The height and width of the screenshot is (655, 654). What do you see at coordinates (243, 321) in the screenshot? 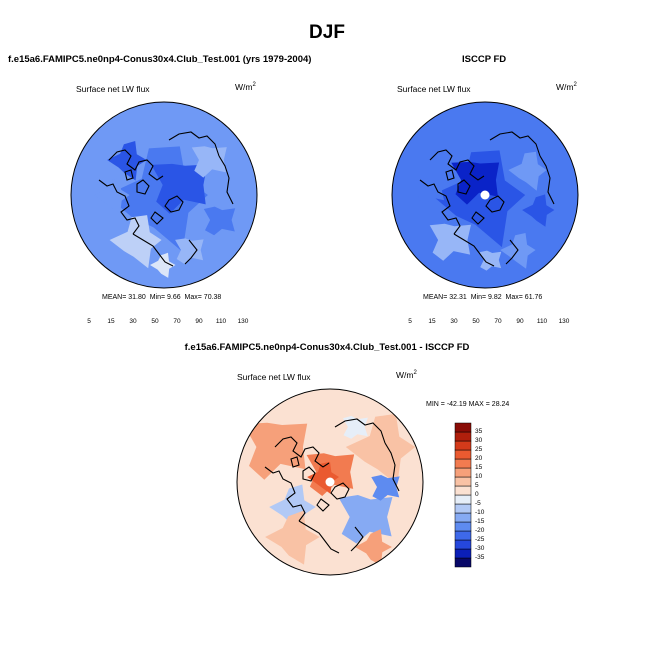
I see `model-colorbar-tick-label: 130` at bounding box center [243, 321].